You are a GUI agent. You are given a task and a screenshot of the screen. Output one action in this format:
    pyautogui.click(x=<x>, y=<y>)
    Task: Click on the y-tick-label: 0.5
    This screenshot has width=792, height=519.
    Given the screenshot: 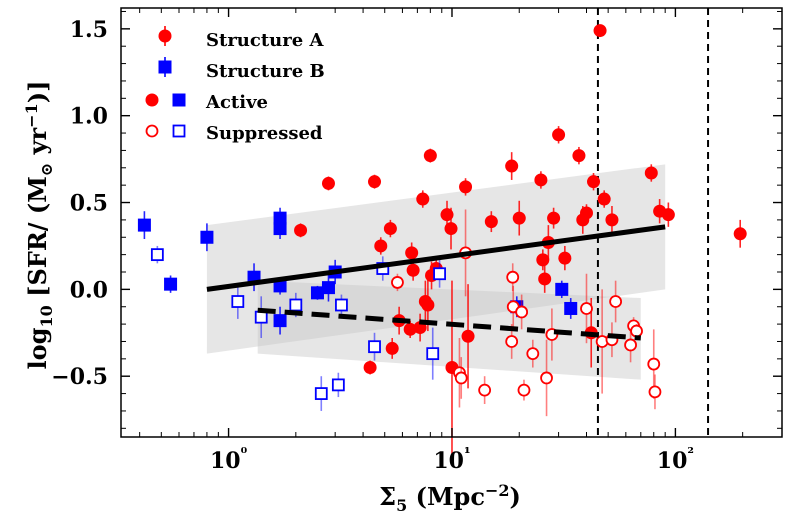 What is the action you would take?
    pyautogui.click(x=89, y=204)
    